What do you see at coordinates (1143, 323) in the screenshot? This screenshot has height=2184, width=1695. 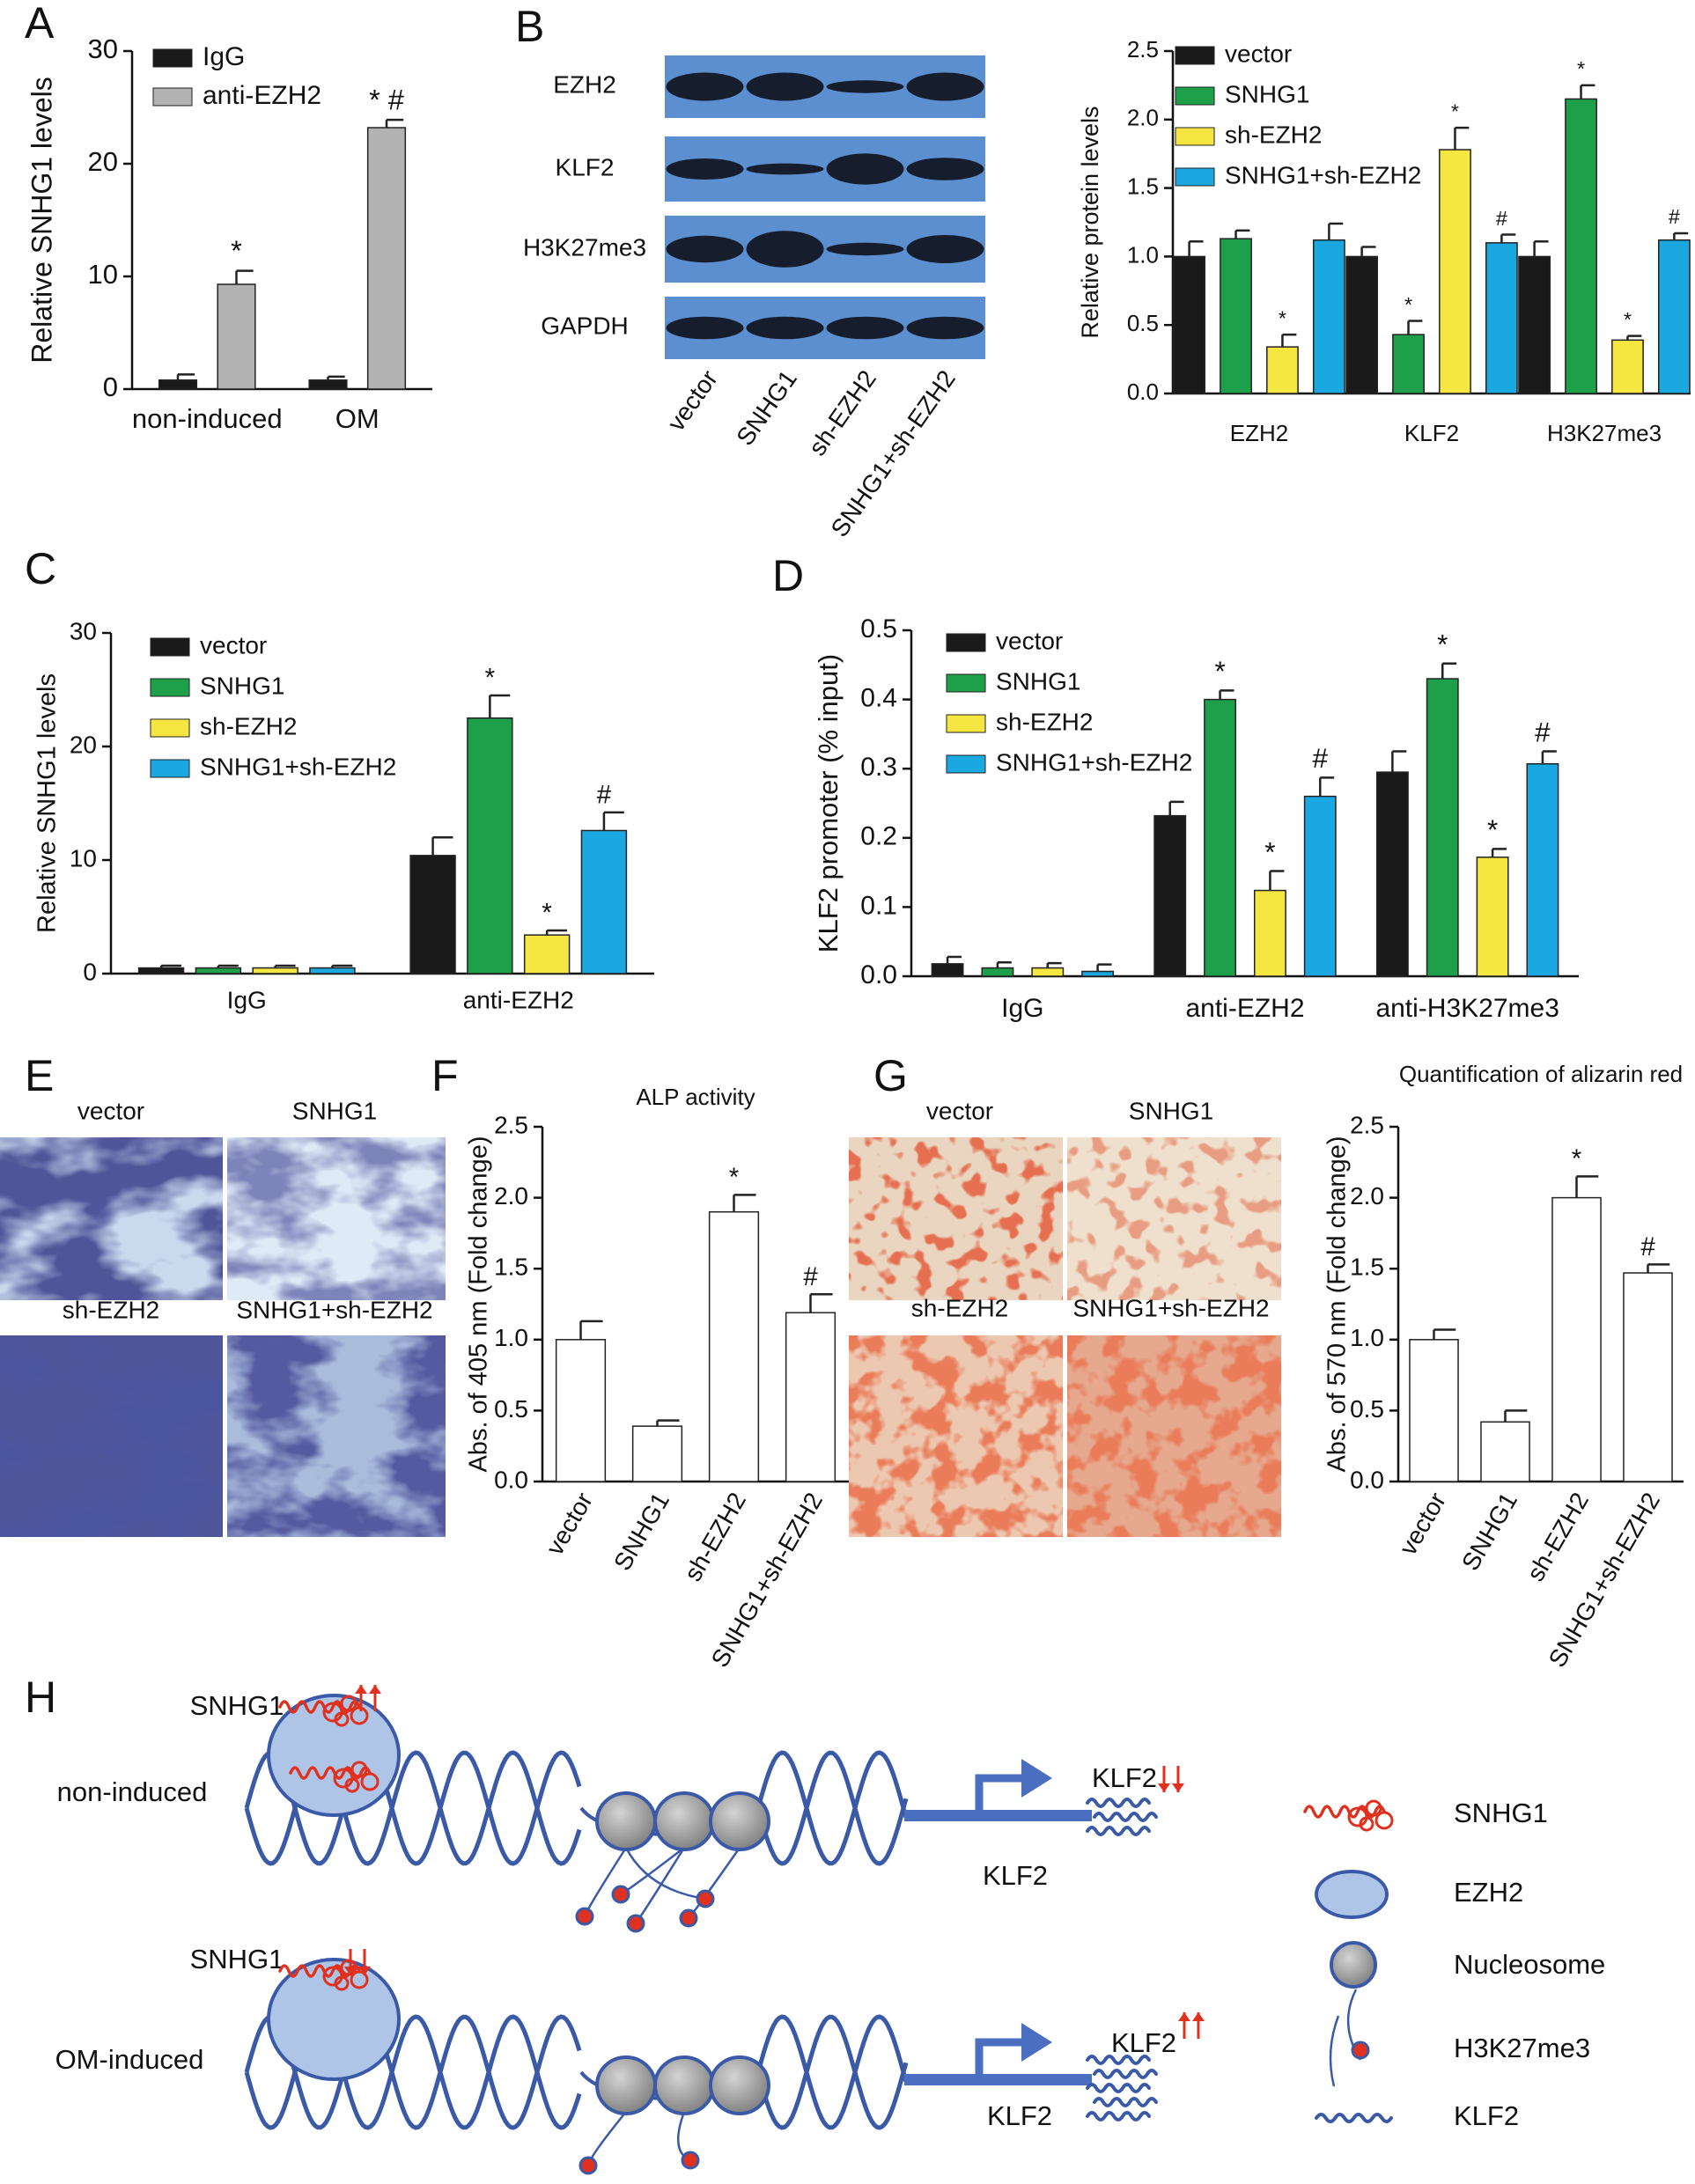 I see `y-tick-label: 0.5` at bounding box center [1143, 323].